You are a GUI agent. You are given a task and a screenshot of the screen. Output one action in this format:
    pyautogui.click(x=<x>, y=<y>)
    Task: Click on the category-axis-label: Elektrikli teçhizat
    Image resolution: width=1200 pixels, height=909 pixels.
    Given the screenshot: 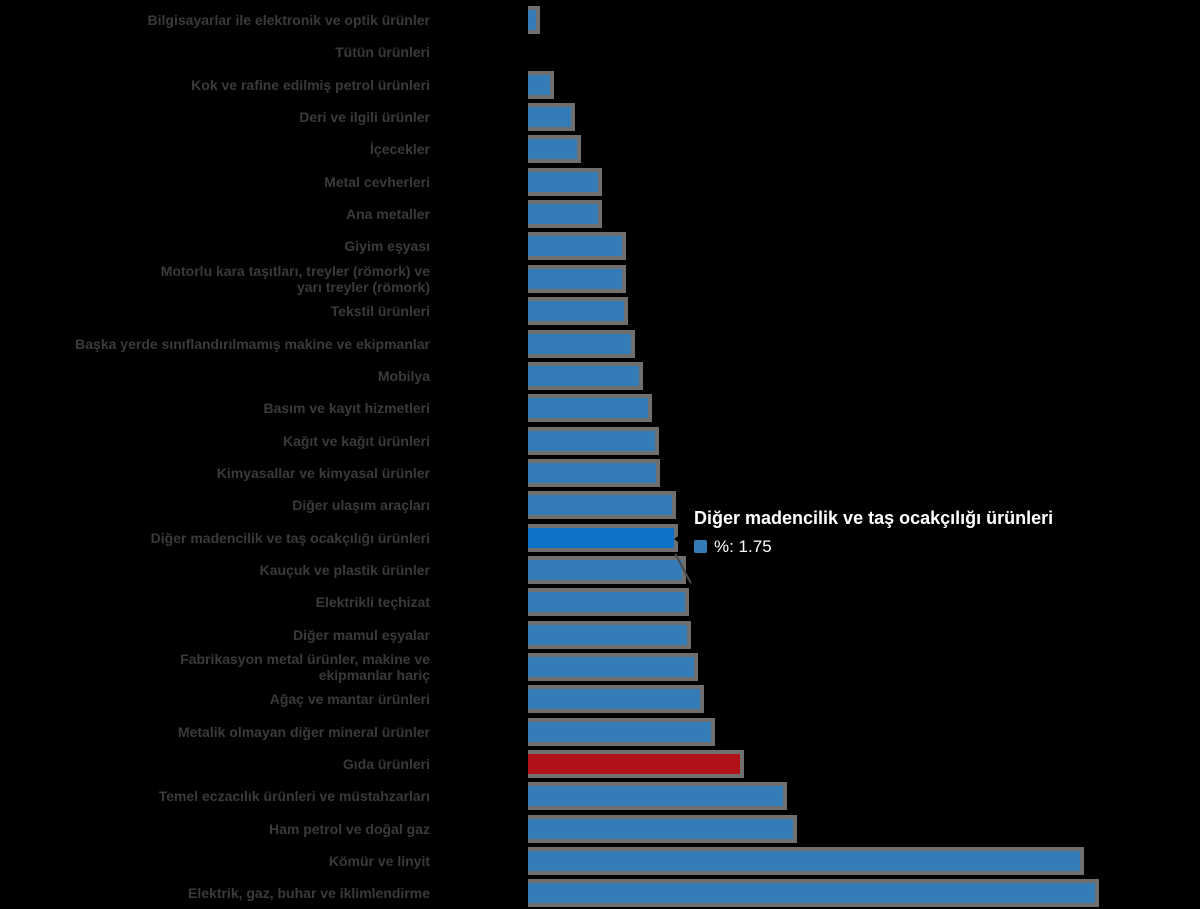 What is the action you would take?
    pyautogui.click(x=372, y=602)
    